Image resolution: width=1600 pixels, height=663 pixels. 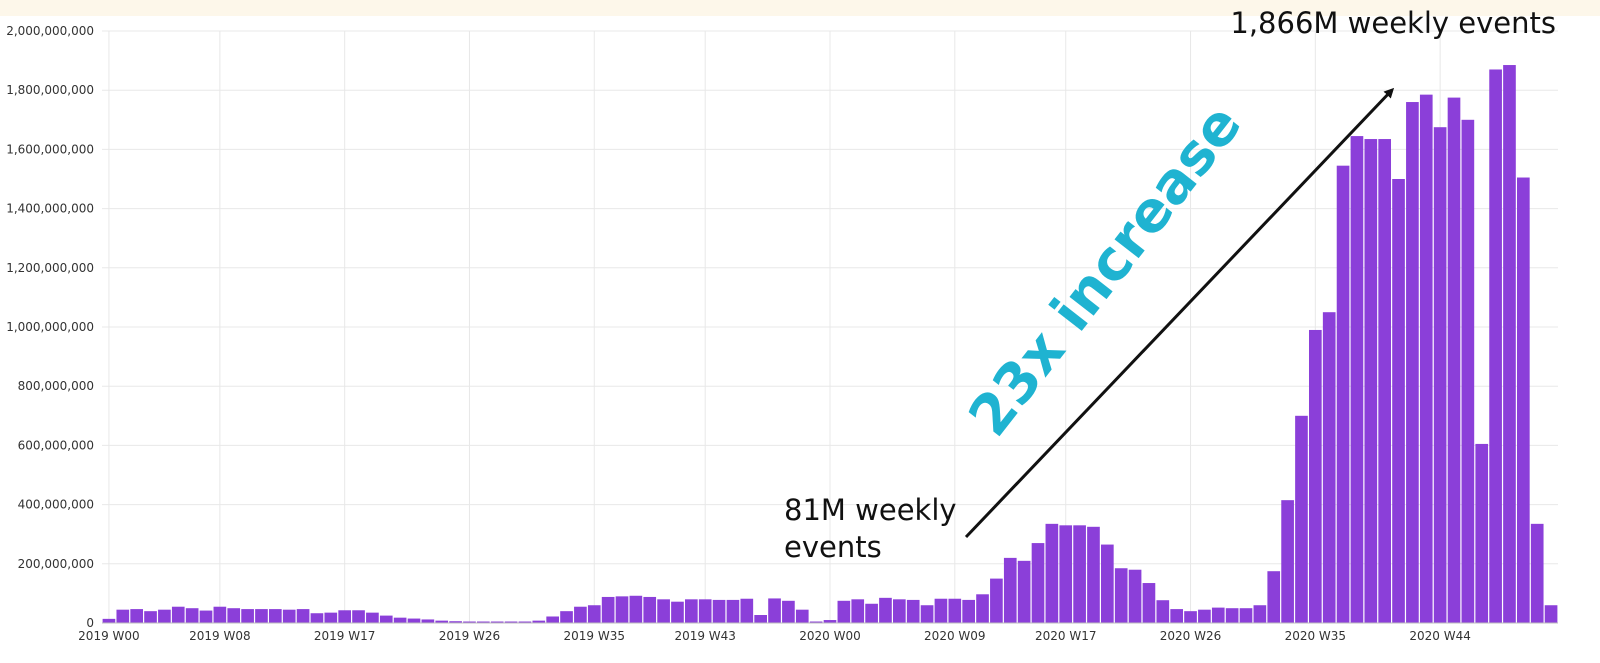 I want to click on x-tick-label: 2019 W26, so click(x=470, y=636).